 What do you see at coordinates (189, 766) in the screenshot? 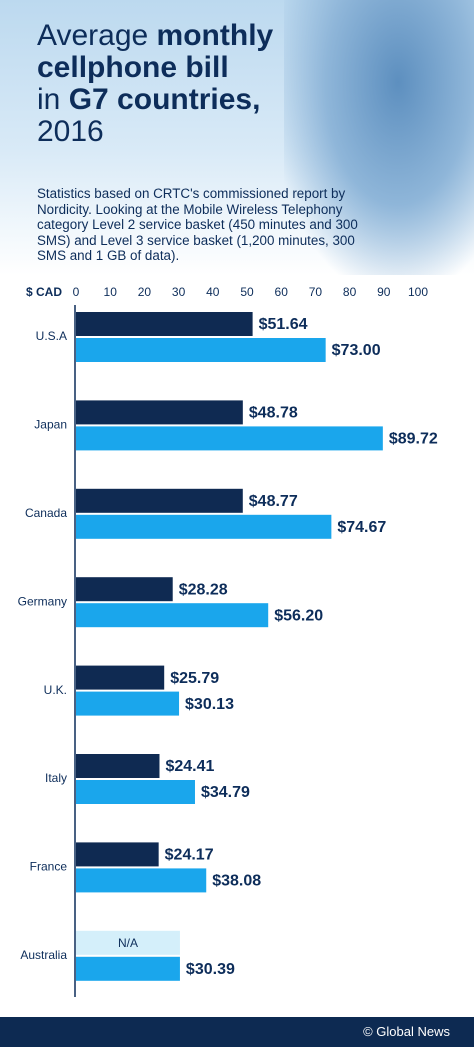
I see `value-label: $24.41` at bounding box center [189, 766].